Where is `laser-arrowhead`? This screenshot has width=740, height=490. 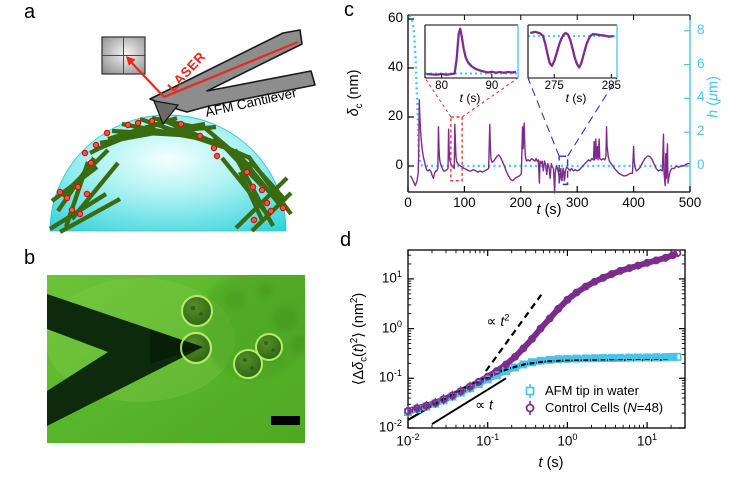
laser-arrowhead is located at coordinates (131, 61).